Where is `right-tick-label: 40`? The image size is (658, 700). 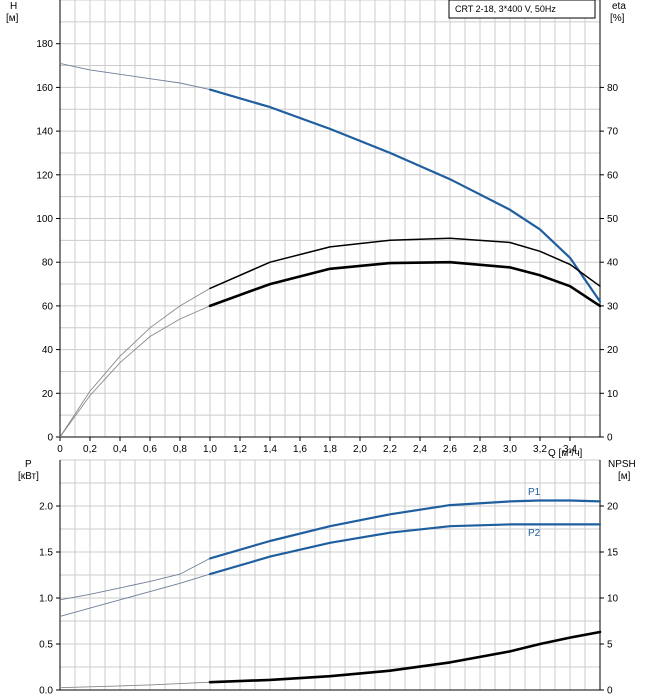
right-tick-label: 40 is located at coordinates (613, 263).